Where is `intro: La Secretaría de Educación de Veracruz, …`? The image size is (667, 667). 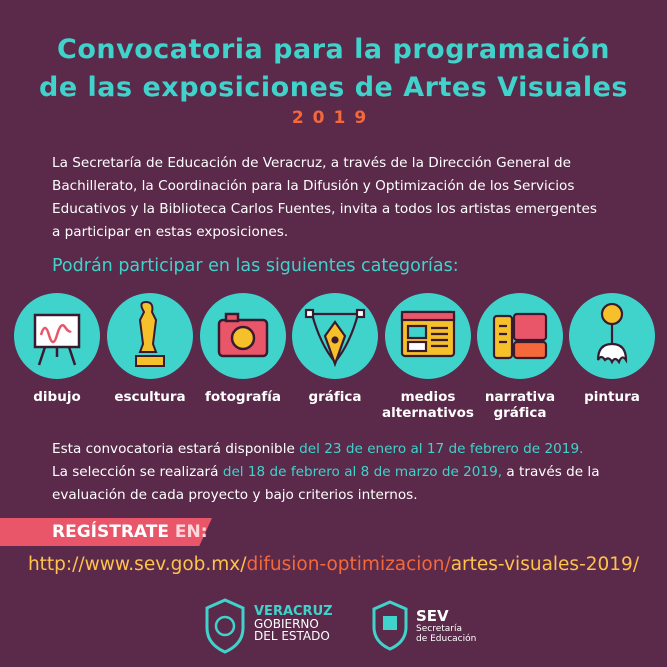
intro: La Secretaría de Educación de Veracruz, … is located at coordinates (342, 198).